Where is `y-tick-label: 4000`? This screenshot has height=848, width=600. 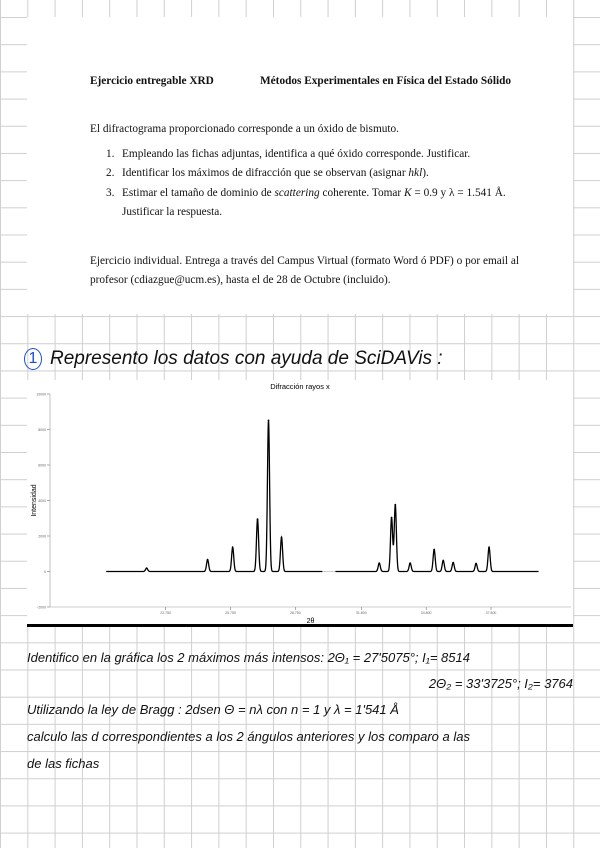 y-tick-label: 4000 is located at coordinates (42, 501).